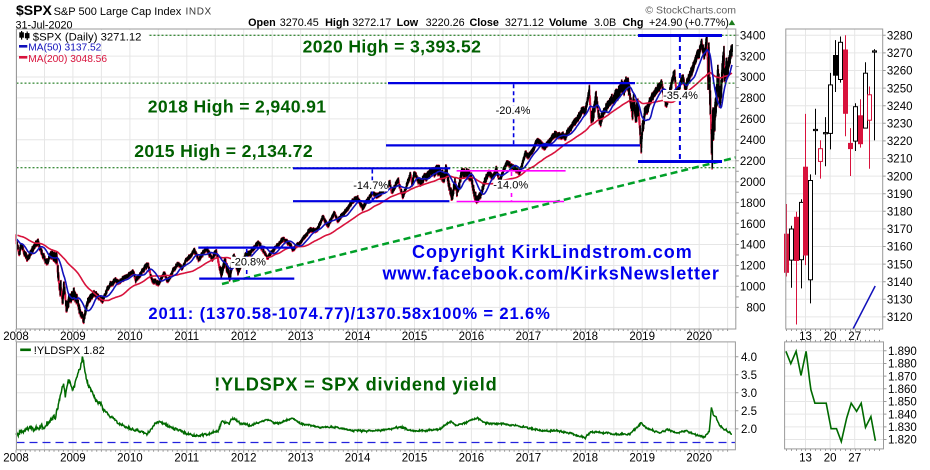  Describe the element at coordinates (753, 162) in the screenshot. I see `svg-text: 2200` at that location.